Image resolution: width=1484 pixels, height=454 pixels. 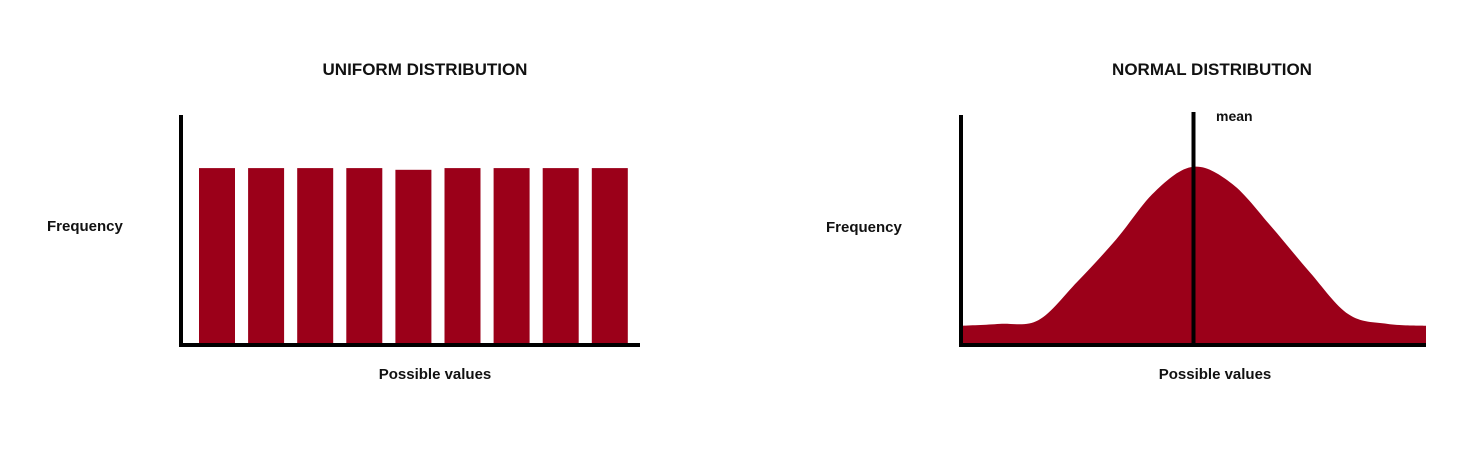 I want to click on chart-title: UNIFORM DISTRIBUTION, so click(x=425, y=69).